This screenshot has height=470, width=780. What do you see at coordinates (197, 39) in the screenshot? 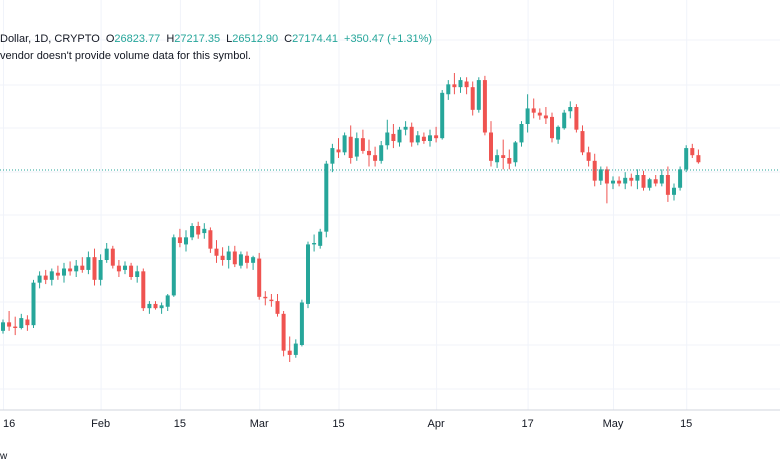
I see `legend-high-value: 27217.35` at bounding box center [197, 39].